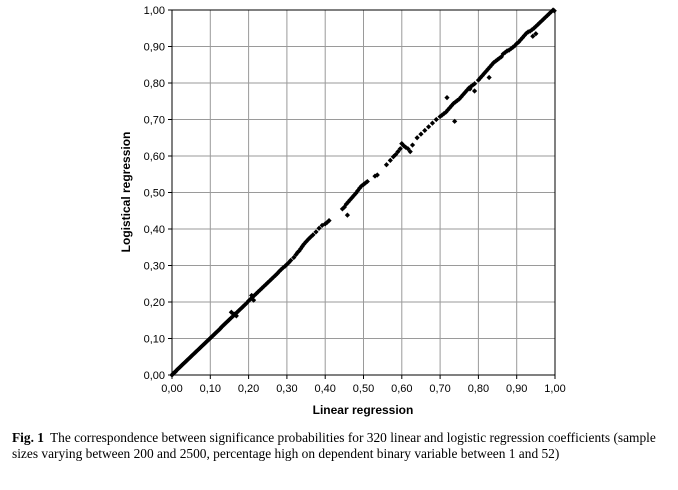  I want to click on y-tick-label: 0,60, so click(154, 157).